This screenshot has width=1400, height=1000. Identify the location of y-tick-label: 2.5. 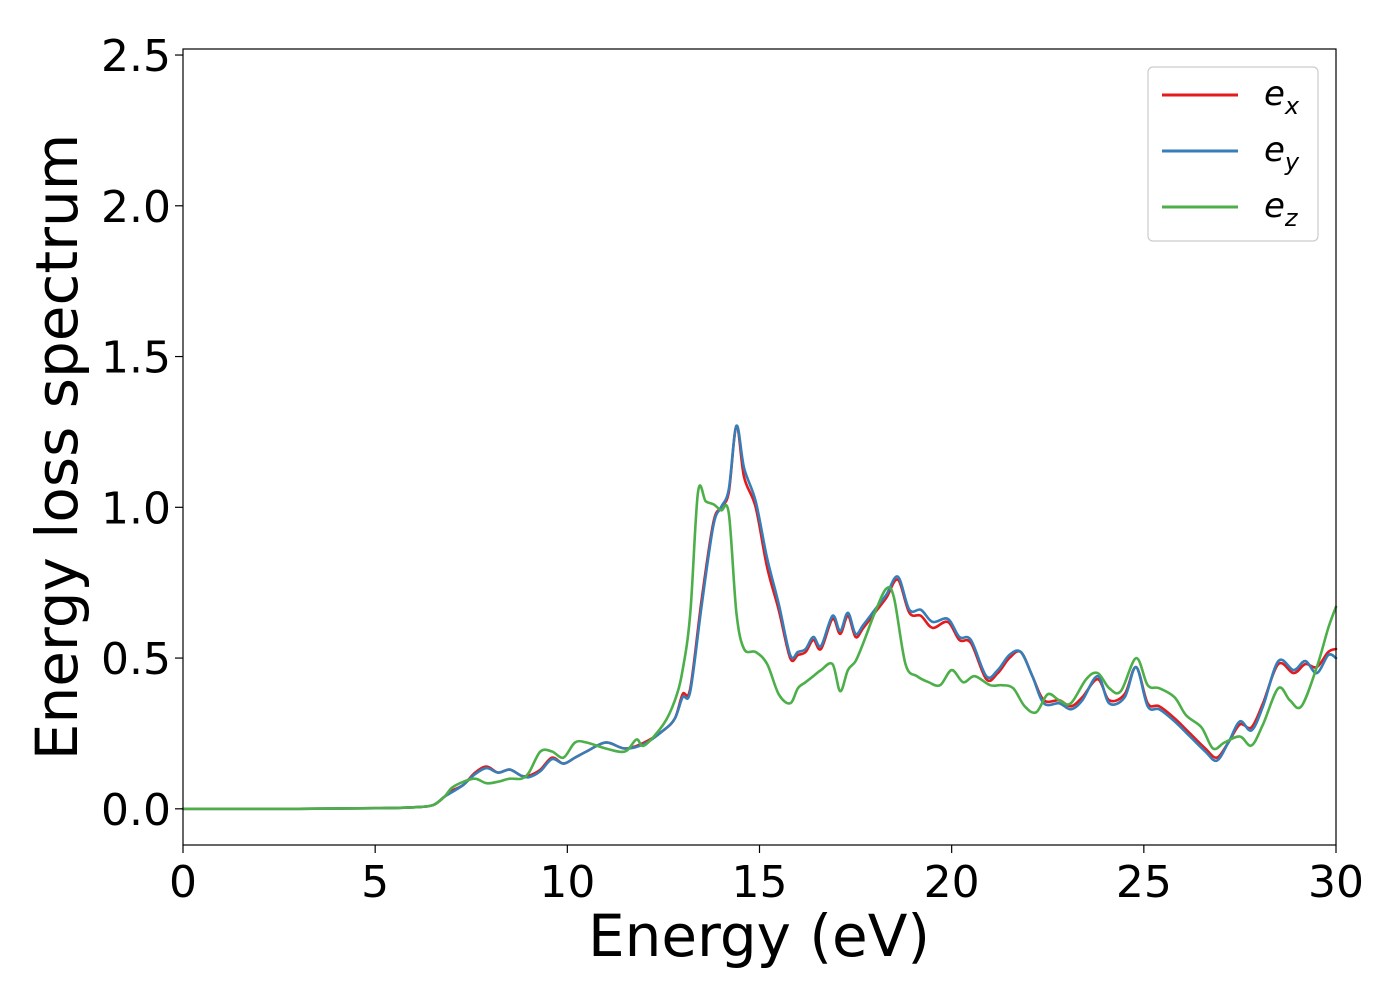
(136, 56).